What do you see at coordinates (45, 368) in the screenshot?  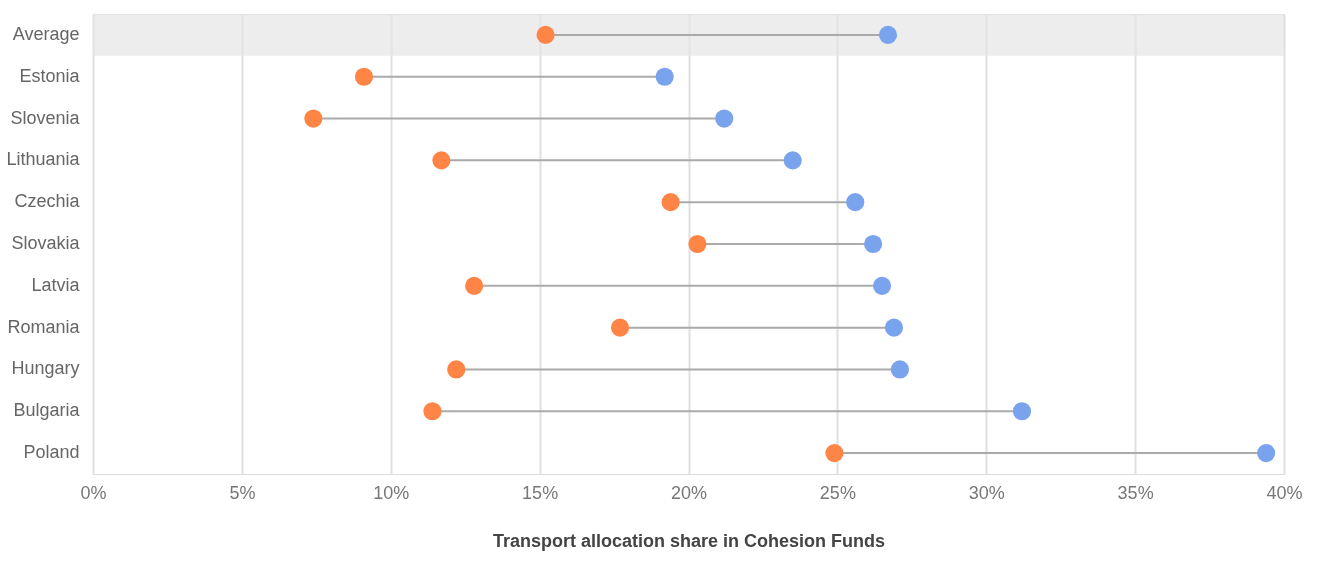 I see `y-tick-label: Hungary` at bounding box center [45, 368].